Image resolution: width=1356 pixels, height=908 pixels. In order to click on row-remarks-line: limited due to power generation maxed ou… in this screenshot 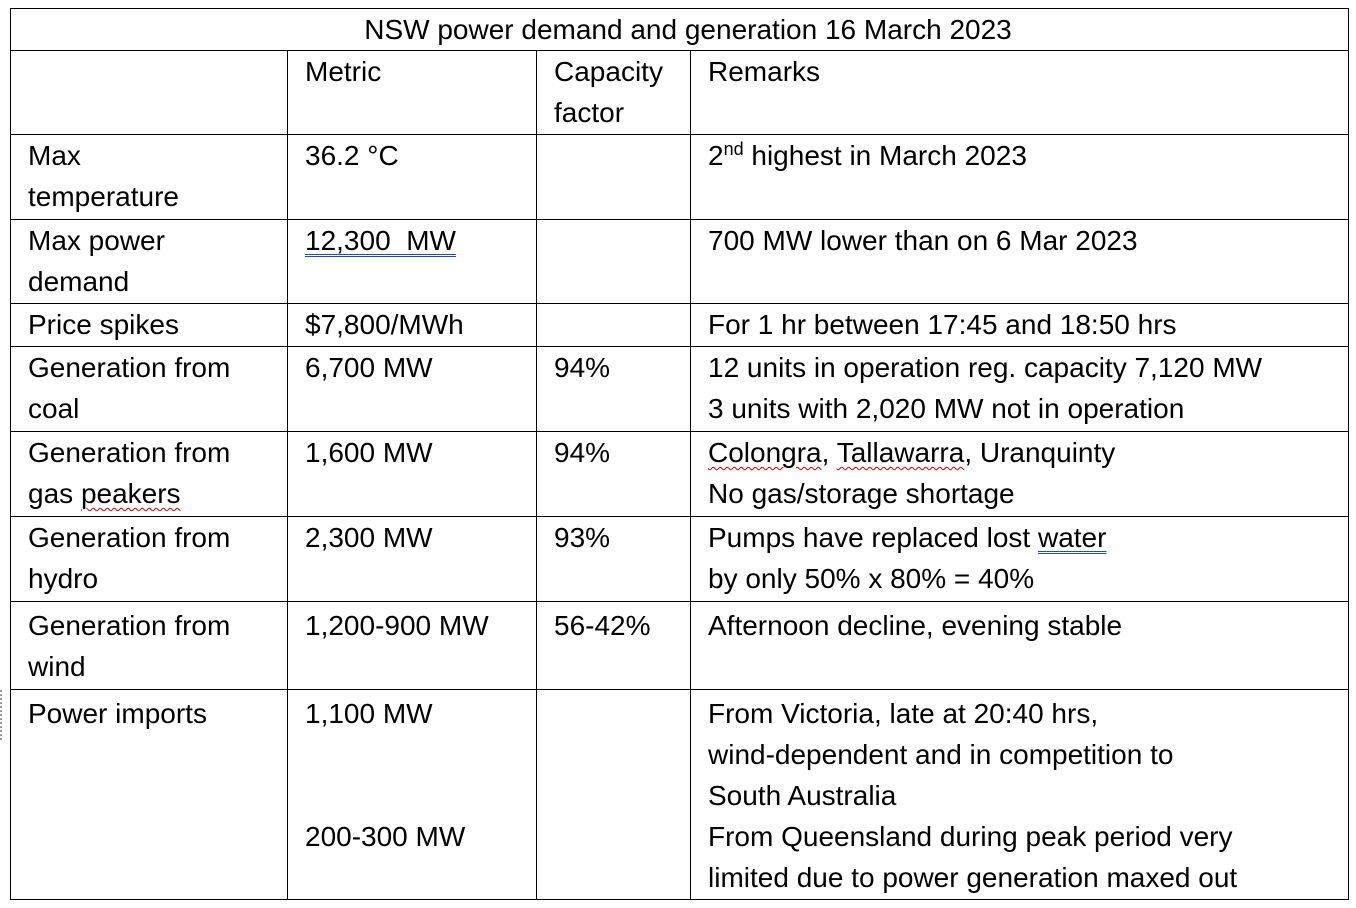, I will do `click(973, 877)`.